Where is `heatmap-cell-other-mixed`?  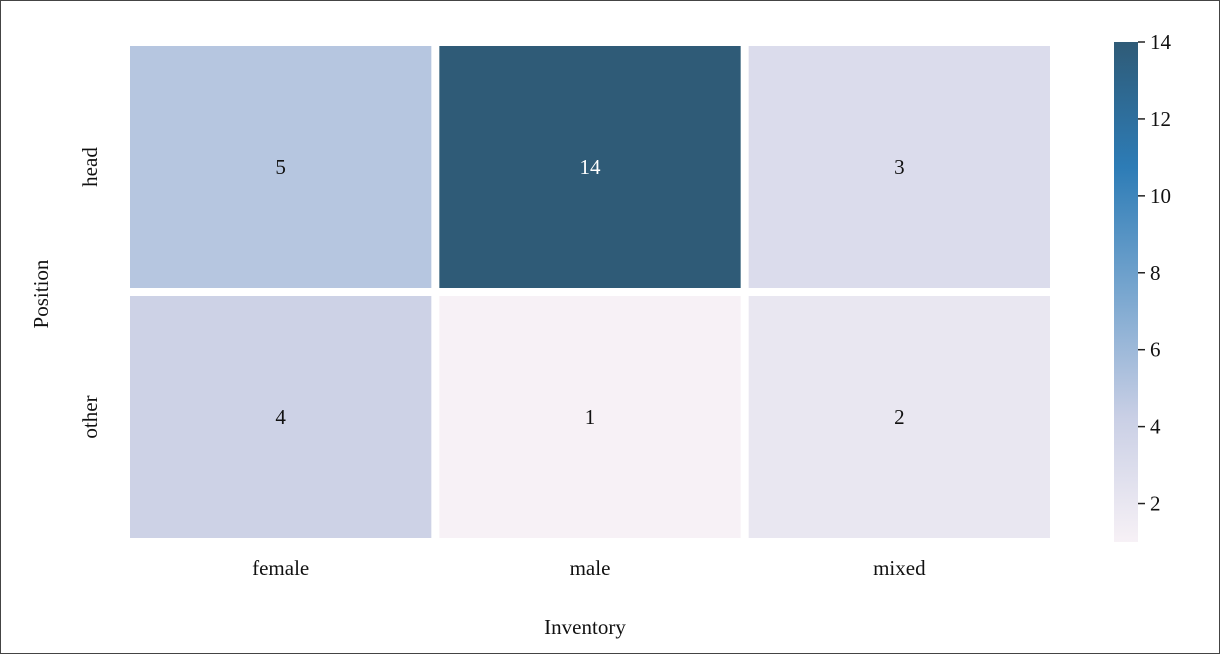 heatmap-cell-other-mixed is located at coordinates (899, 417).